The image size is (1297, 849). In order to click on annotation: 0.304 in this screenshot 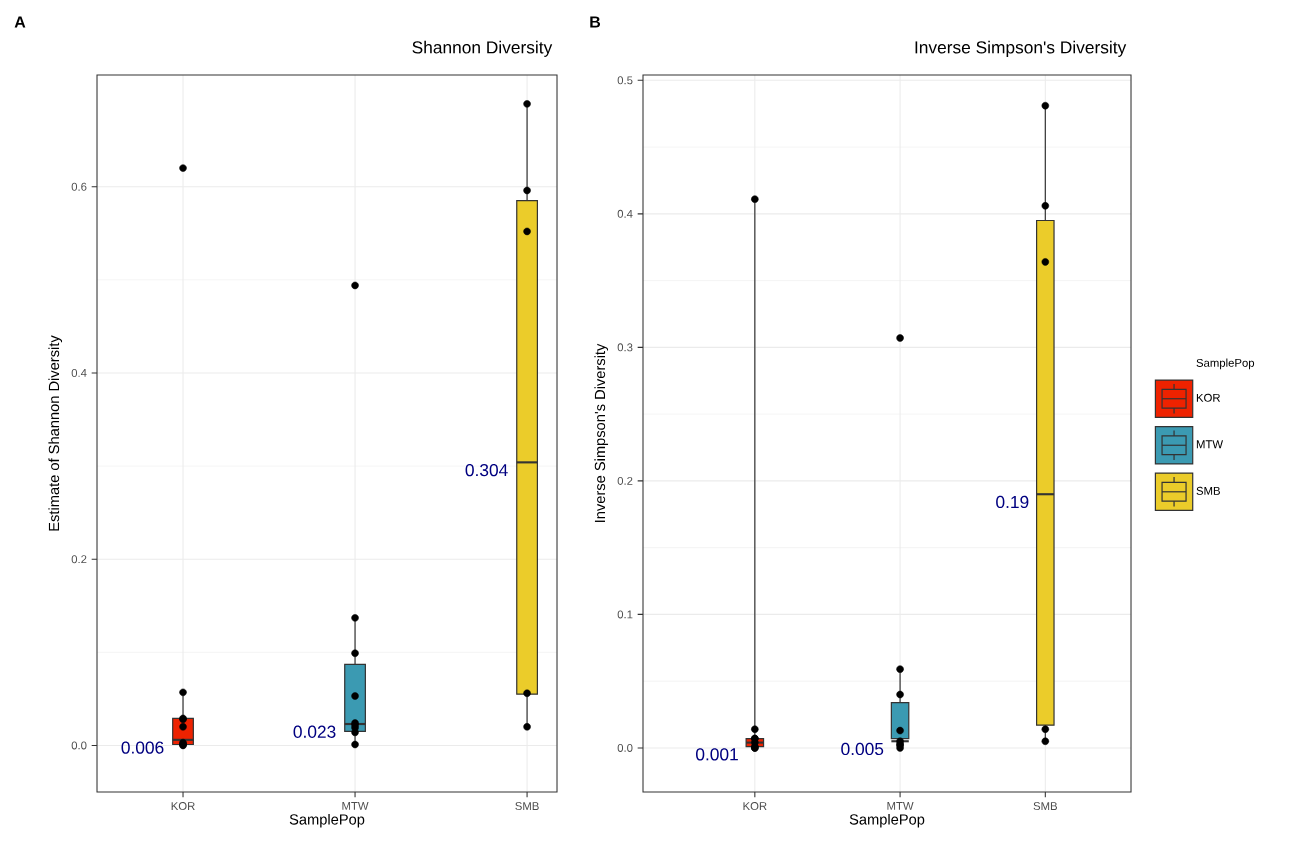, I will do `click(486, 470)`.